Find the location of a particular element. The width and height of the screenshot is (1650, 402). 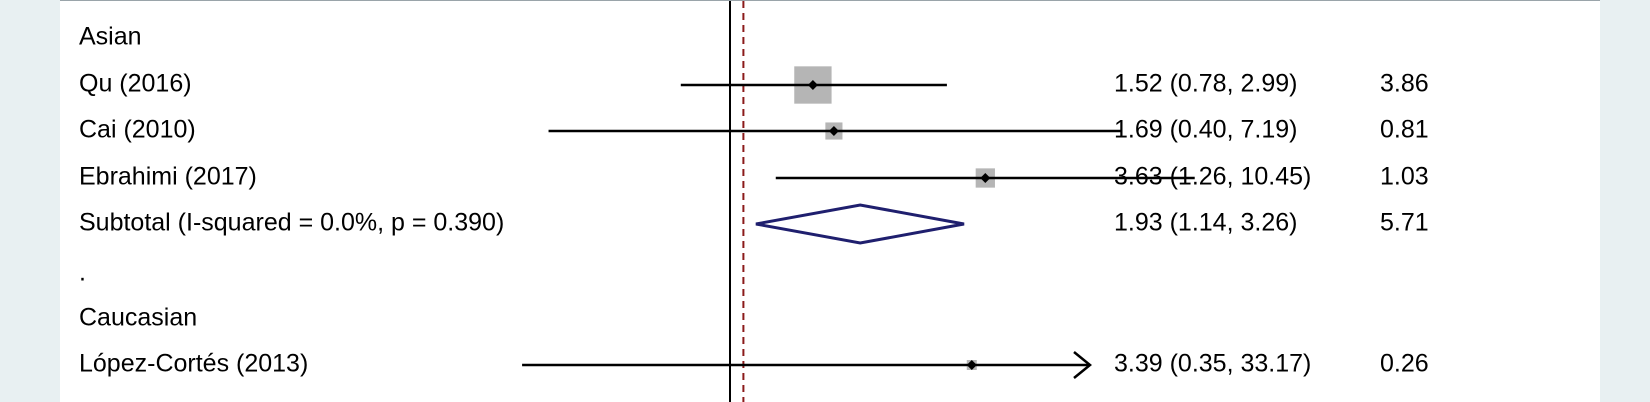

group-label: Asian is located at coordinates (110, 37).